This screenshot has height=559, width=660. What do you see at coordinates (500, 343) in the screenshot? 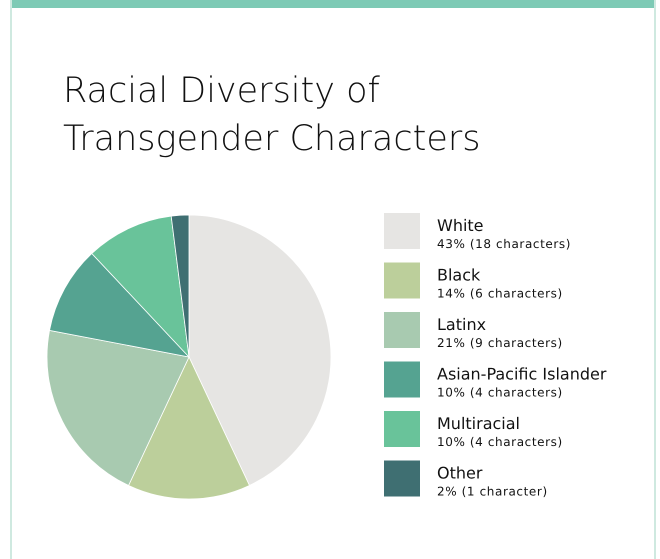
I see `data-label: 21% (9 characters)` at bounding box center [500, 343].